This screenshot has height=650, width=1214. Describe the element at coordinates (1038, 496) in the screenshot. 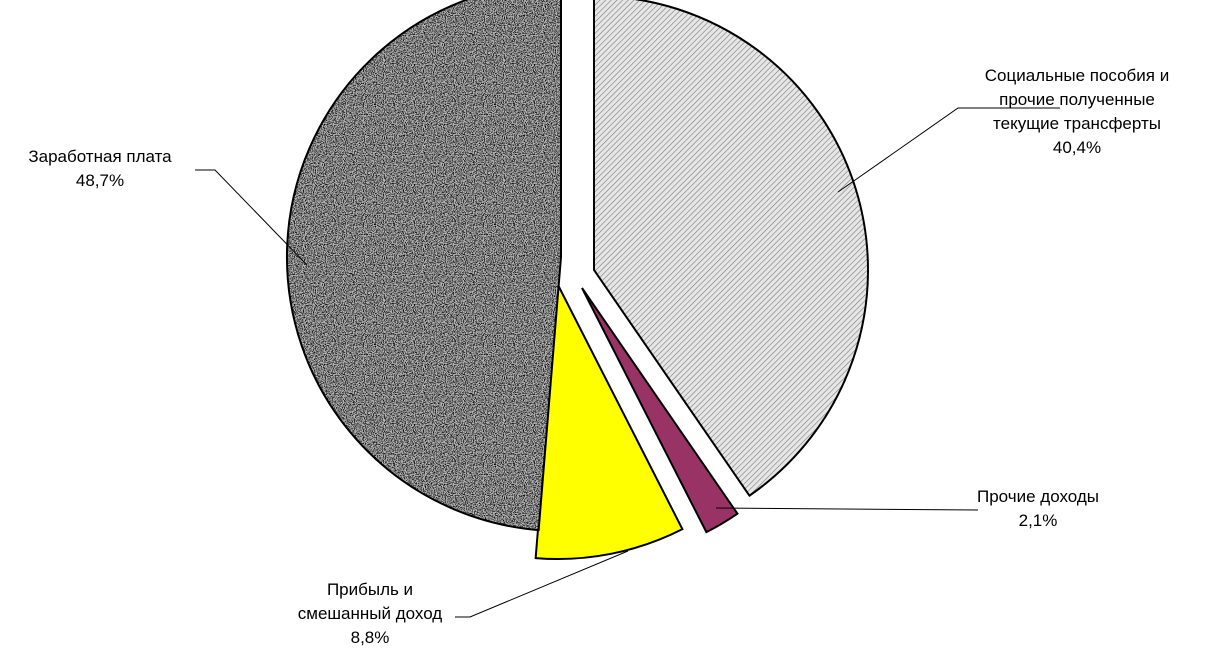

I see `slice-name-line: Прочие доходы` at that location.